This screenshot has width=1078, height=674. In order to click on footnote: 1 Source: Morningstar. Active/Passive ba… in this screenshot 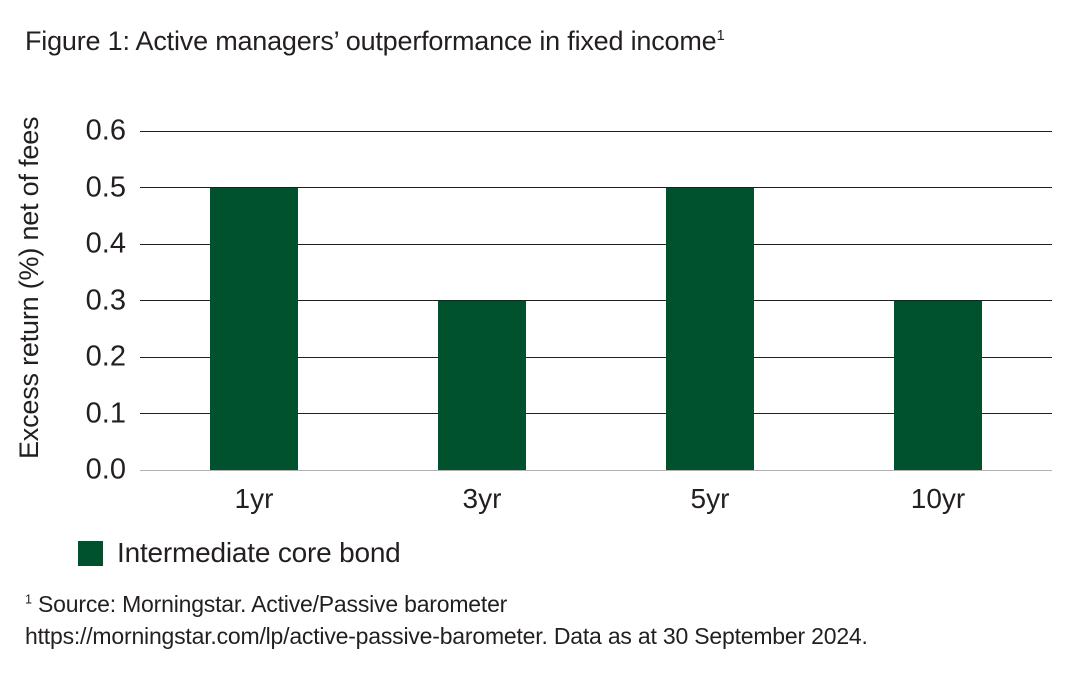, I will do `click(446, 620)`.